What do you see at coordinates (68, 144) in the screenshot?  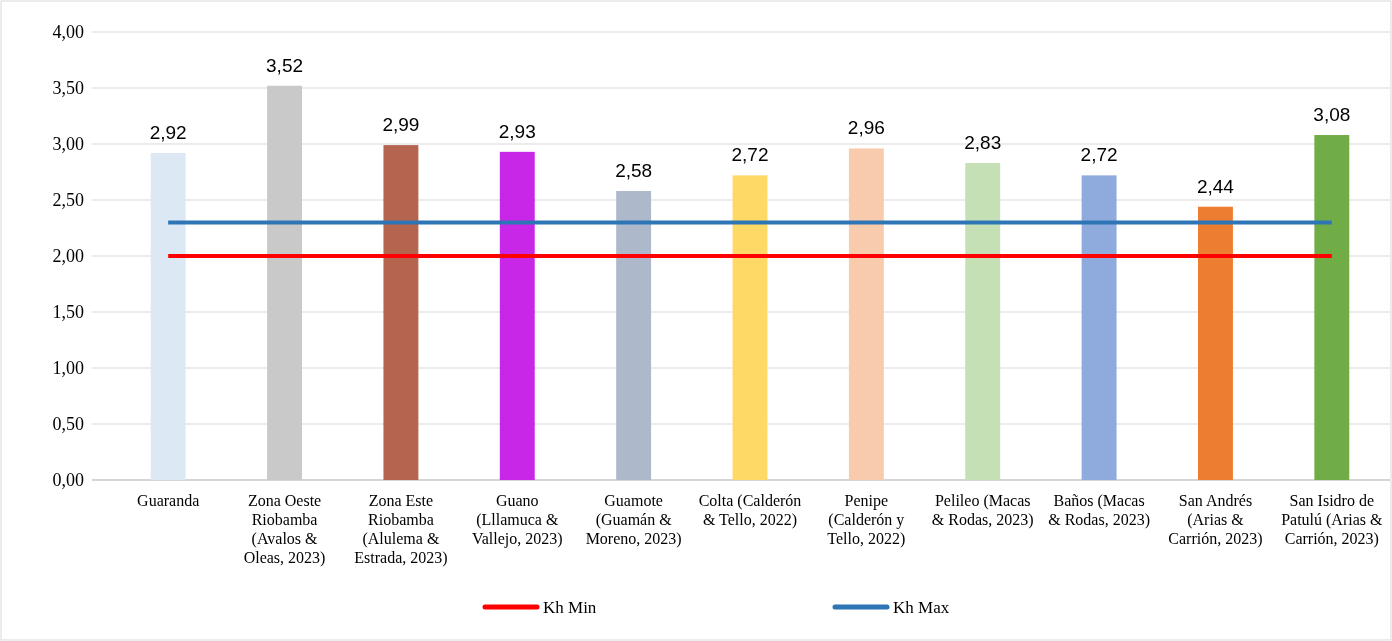 I see `y-tick-label: 3,00` at bounding box center [68, 144].